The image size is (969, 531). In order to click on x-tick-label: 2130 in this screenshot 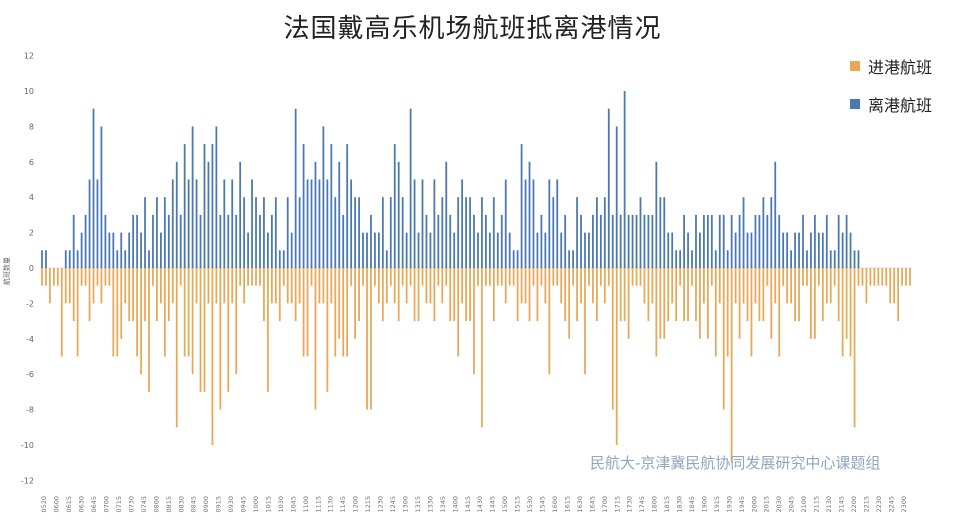, I will do `click(829, 504)`.